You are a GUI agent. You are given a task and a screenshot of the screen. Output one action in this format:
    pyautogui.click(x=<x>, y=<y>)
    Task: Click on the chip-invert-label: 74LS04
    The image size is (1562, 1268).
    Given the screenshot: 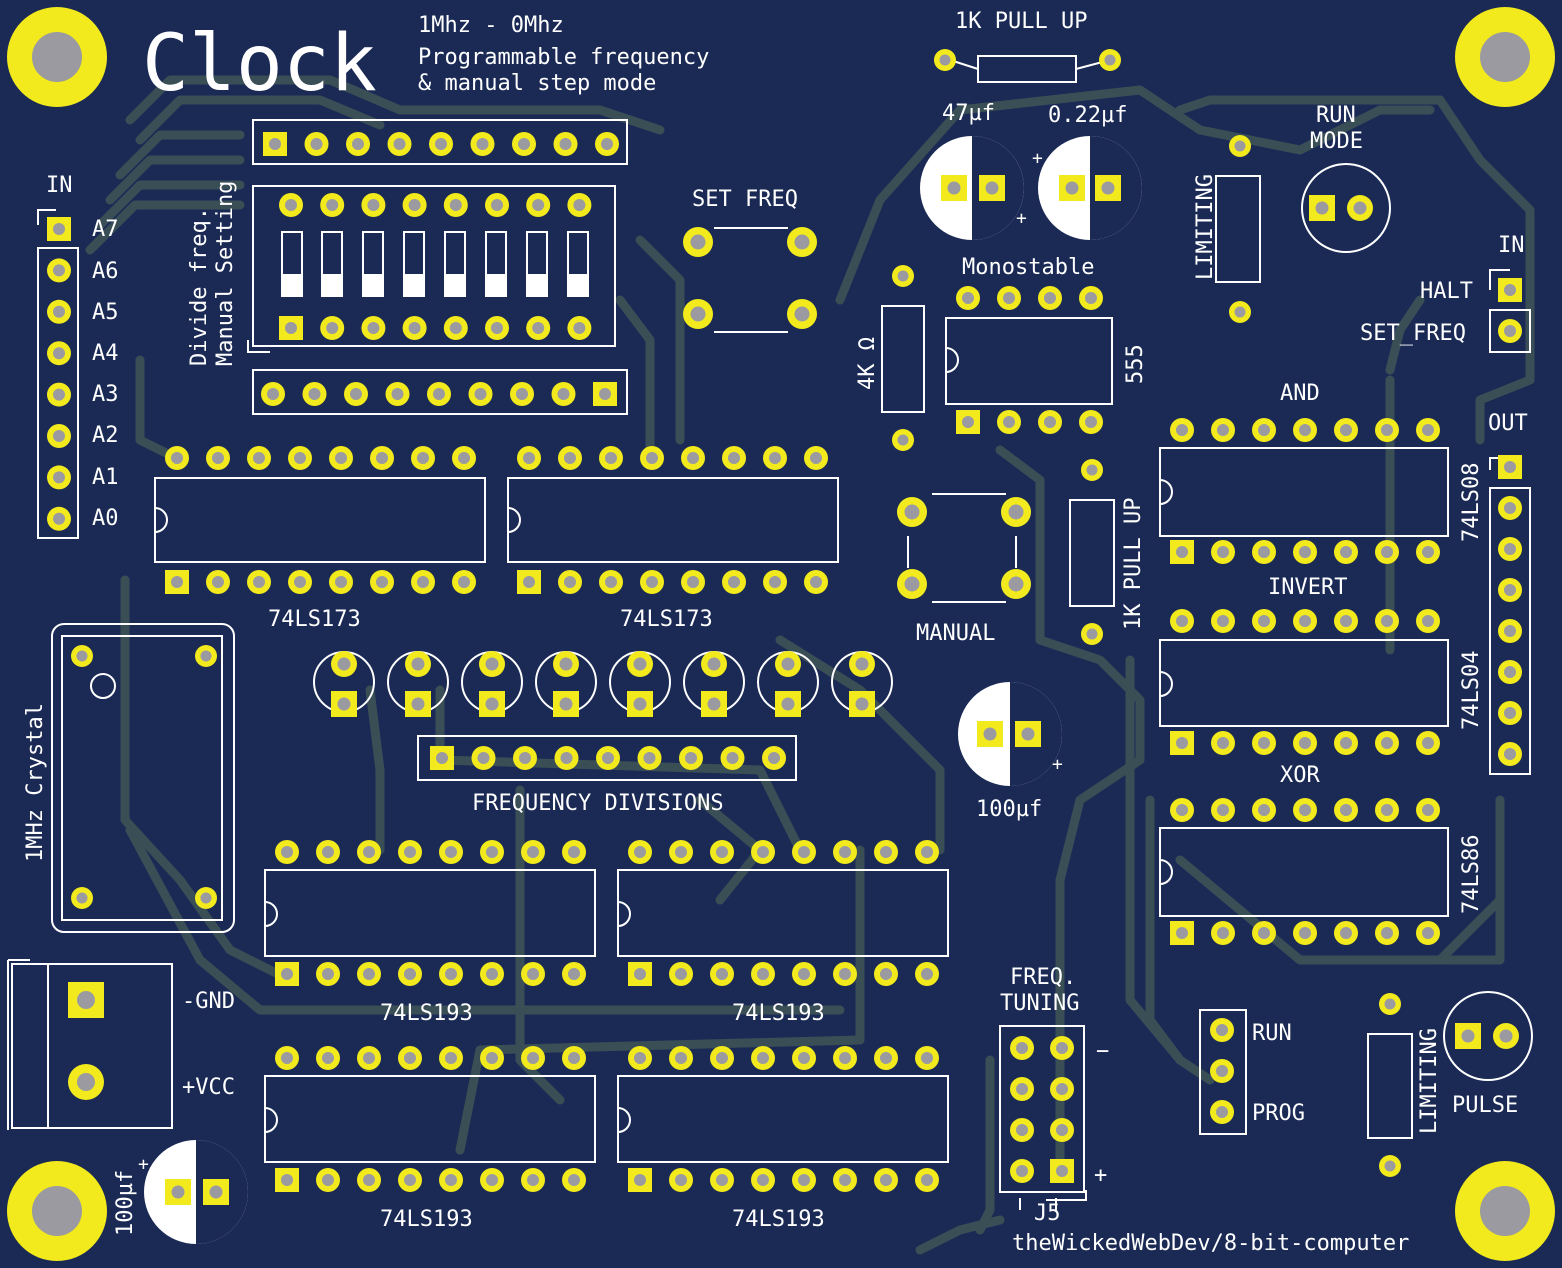 What is the action you would take?
    pyautogui.click(x=1471, y=690)
    